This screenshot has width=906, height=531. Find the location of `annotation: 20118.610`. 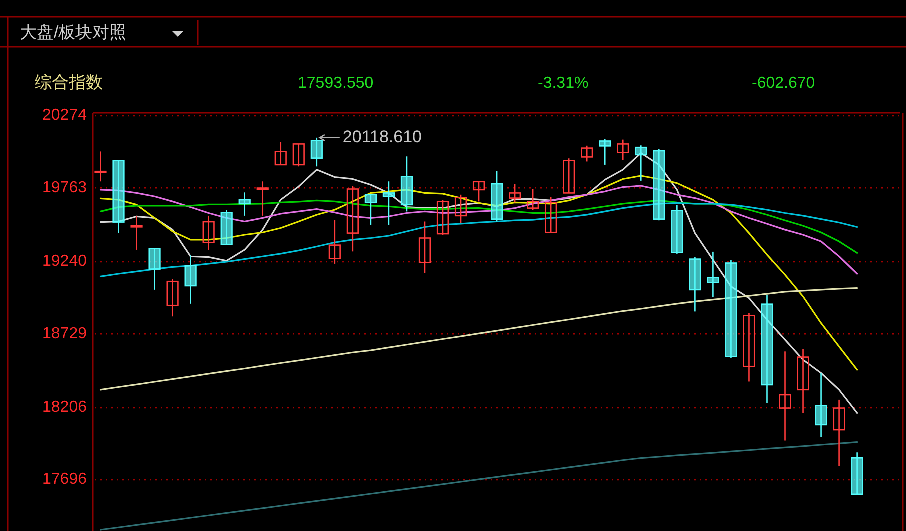

annotation: 20118.610 is located at coordinates (382, 136).